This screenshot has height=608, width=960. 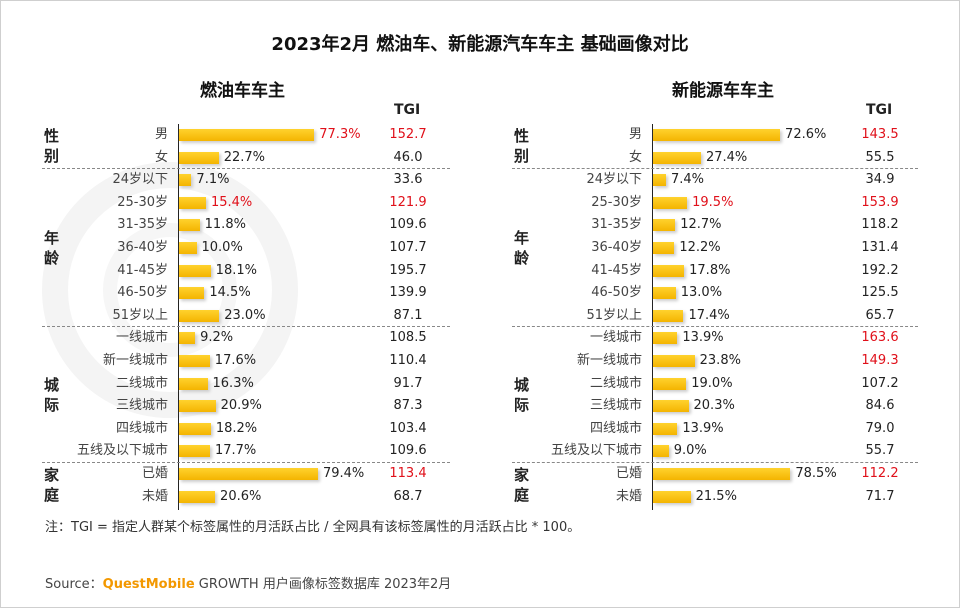 What do you see at coordinates (616, 202) in the screenshot?
I see `category-label: 25-30岁` at bounding box center [616, 202].